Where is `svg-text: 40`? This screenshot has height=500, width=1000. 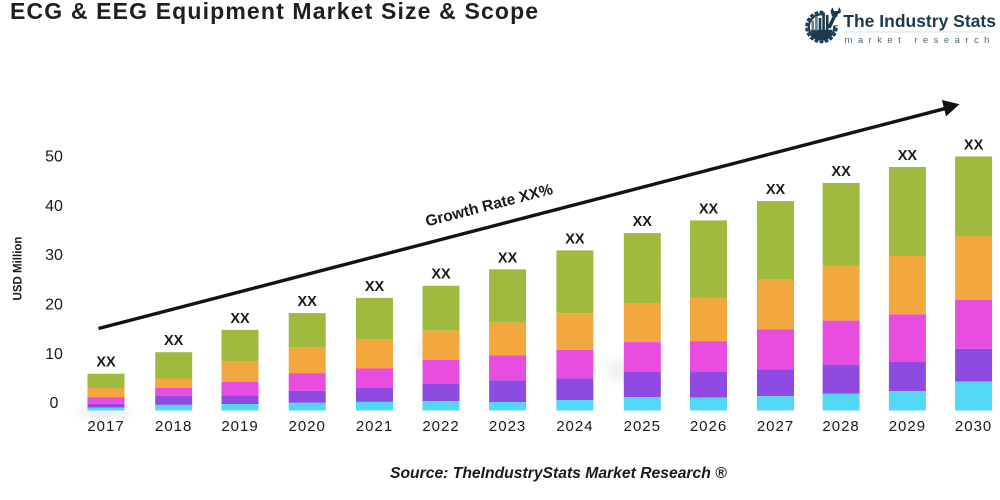
svg-text: 40 is located at coordinates (54, 206).